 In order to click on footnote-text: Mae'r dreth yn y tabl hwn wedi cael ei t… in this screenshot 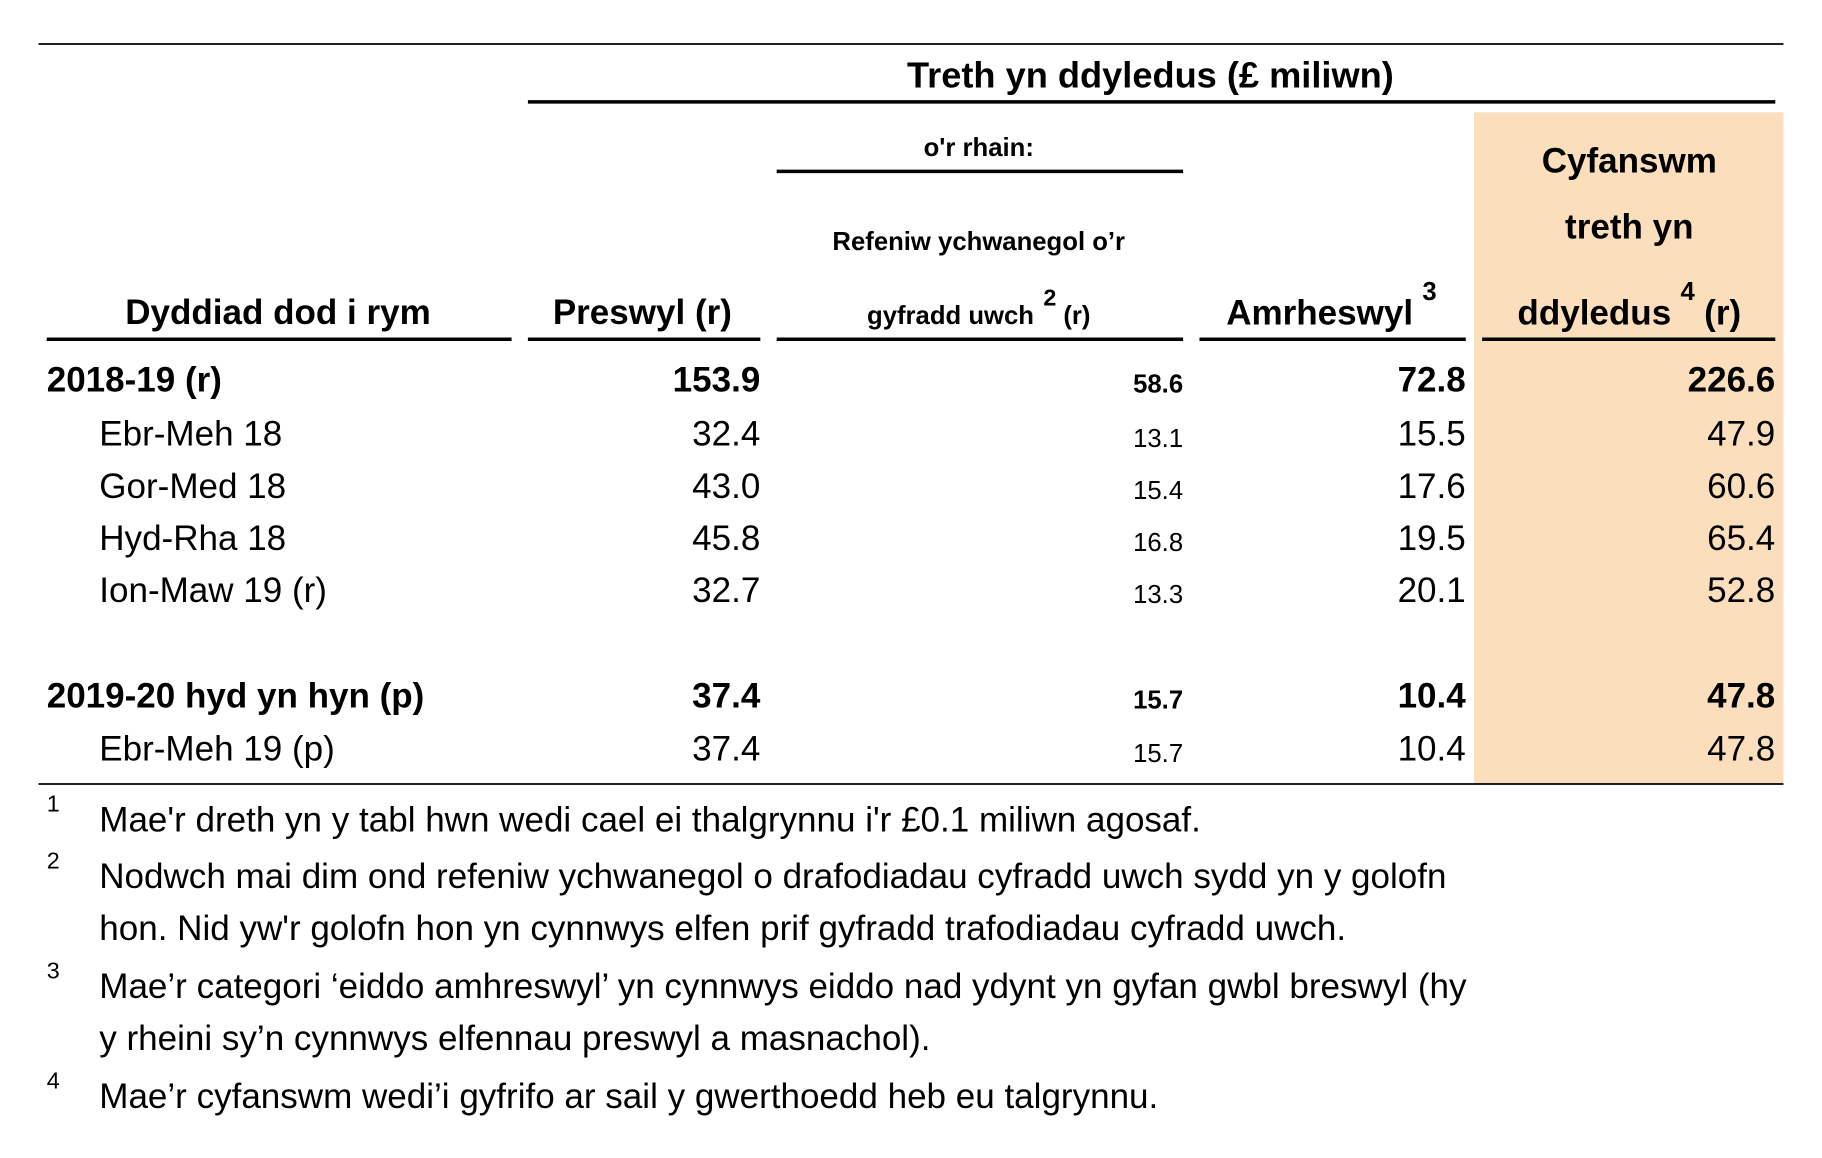, I will do `click(650, 819)`.